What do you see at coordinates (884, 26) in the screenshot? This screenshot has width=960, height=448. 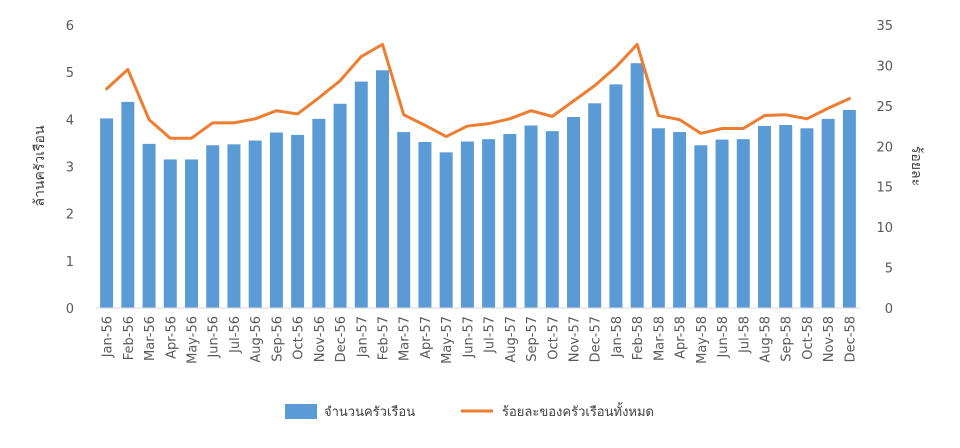 I see `right-y-tick-35: 35` at bounding box center [884, 26].